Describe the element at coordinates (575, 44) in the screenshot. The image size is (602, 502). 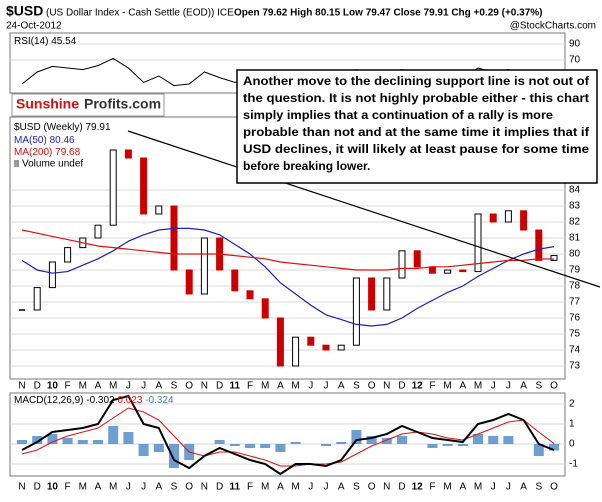
I see `y-tick-label: 90` at that location.